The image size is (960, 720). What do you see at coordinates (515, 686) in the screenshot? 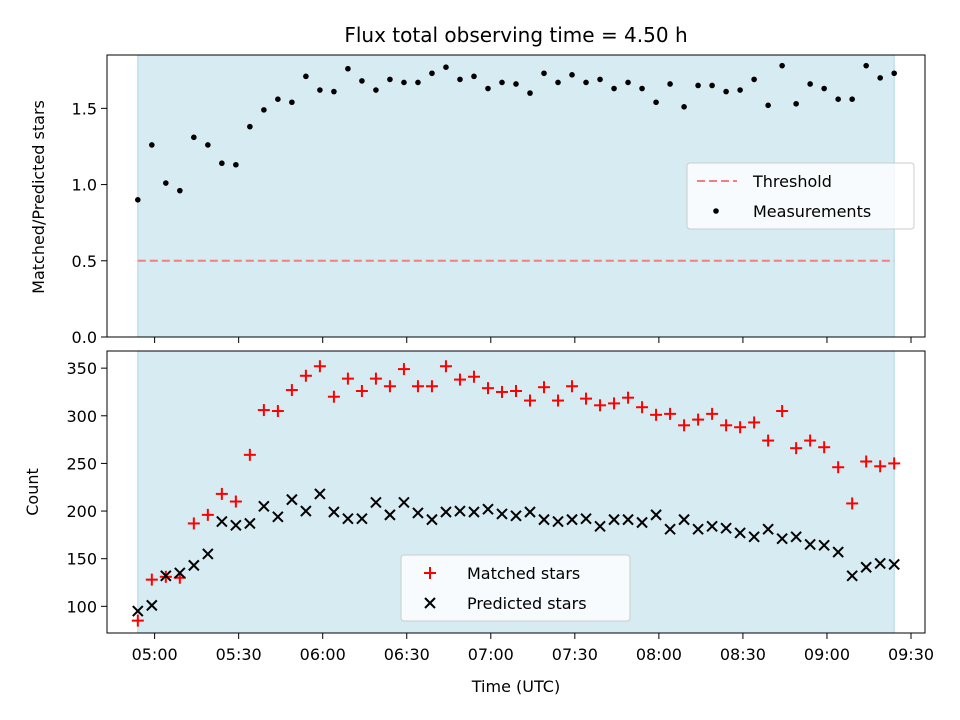
I see `x-axis-label: Time (UTC)` at bounding box center [515, 686].